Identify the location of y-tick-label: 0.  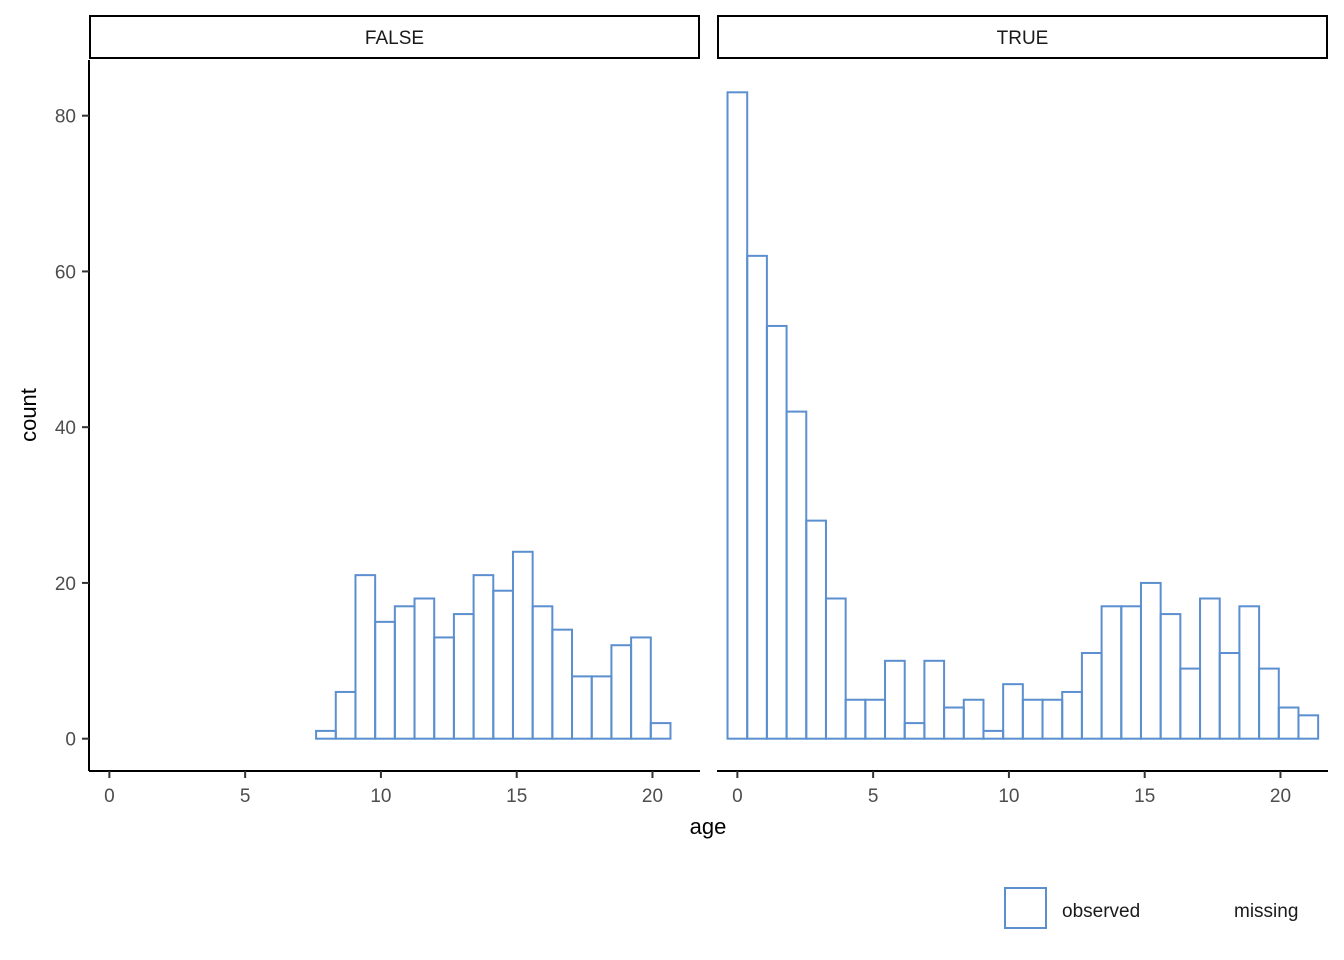
(70, 740).